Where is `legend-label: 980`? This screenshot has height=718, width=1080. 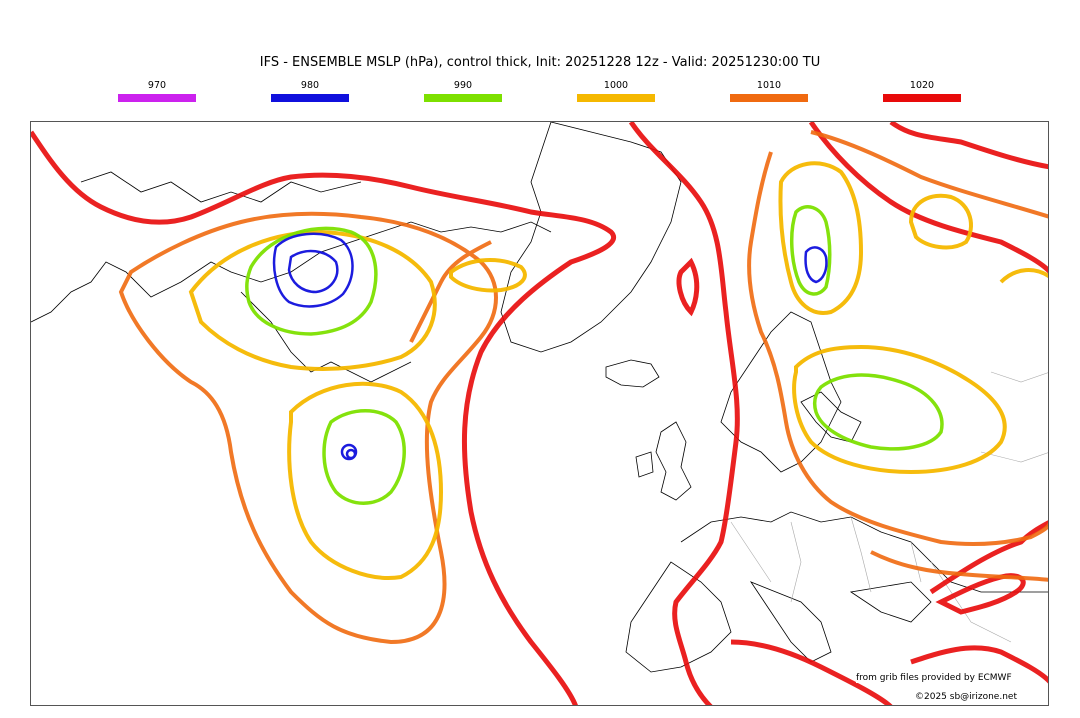 legend-label: 980 is located at coordinates (310, 85).